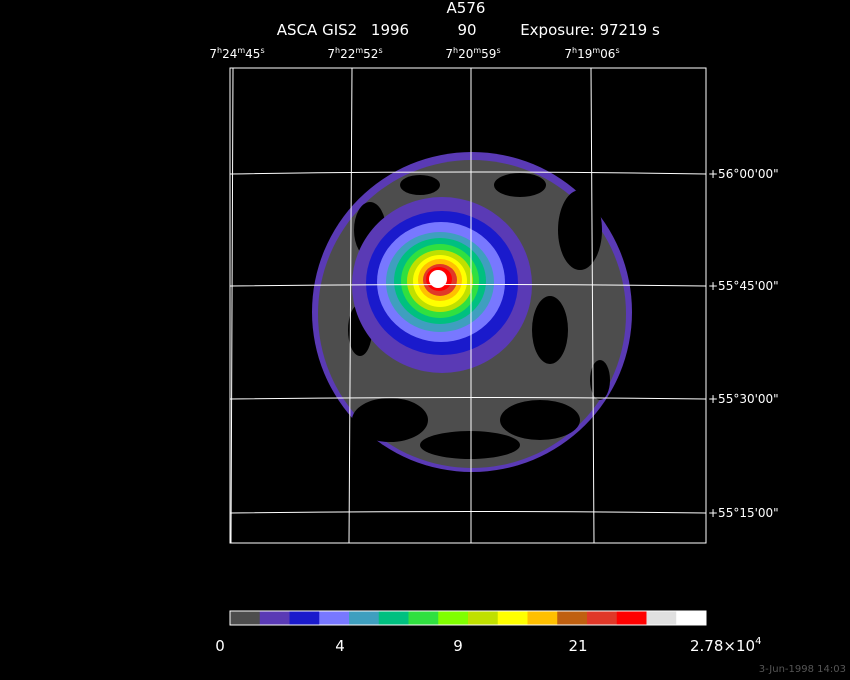 The height and width of the screenshot is (680, 850). Describe the element at coordinates (743, 286) in the screenshot. I see `dec-label: +55°45'00"` at that location.